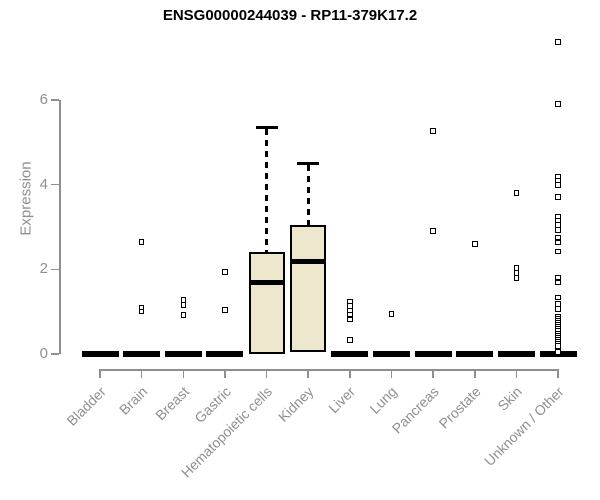  I want to click on y-tick-label: 6, so click(43, 100).